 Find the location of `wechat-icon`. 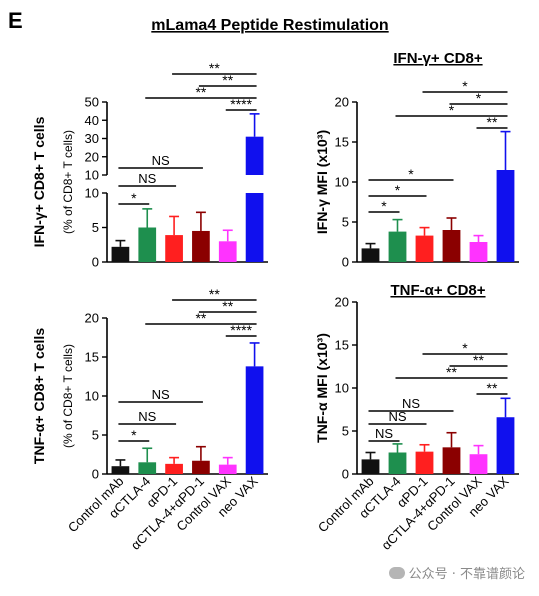

wechat-icon is located at coordinates (396, 572).